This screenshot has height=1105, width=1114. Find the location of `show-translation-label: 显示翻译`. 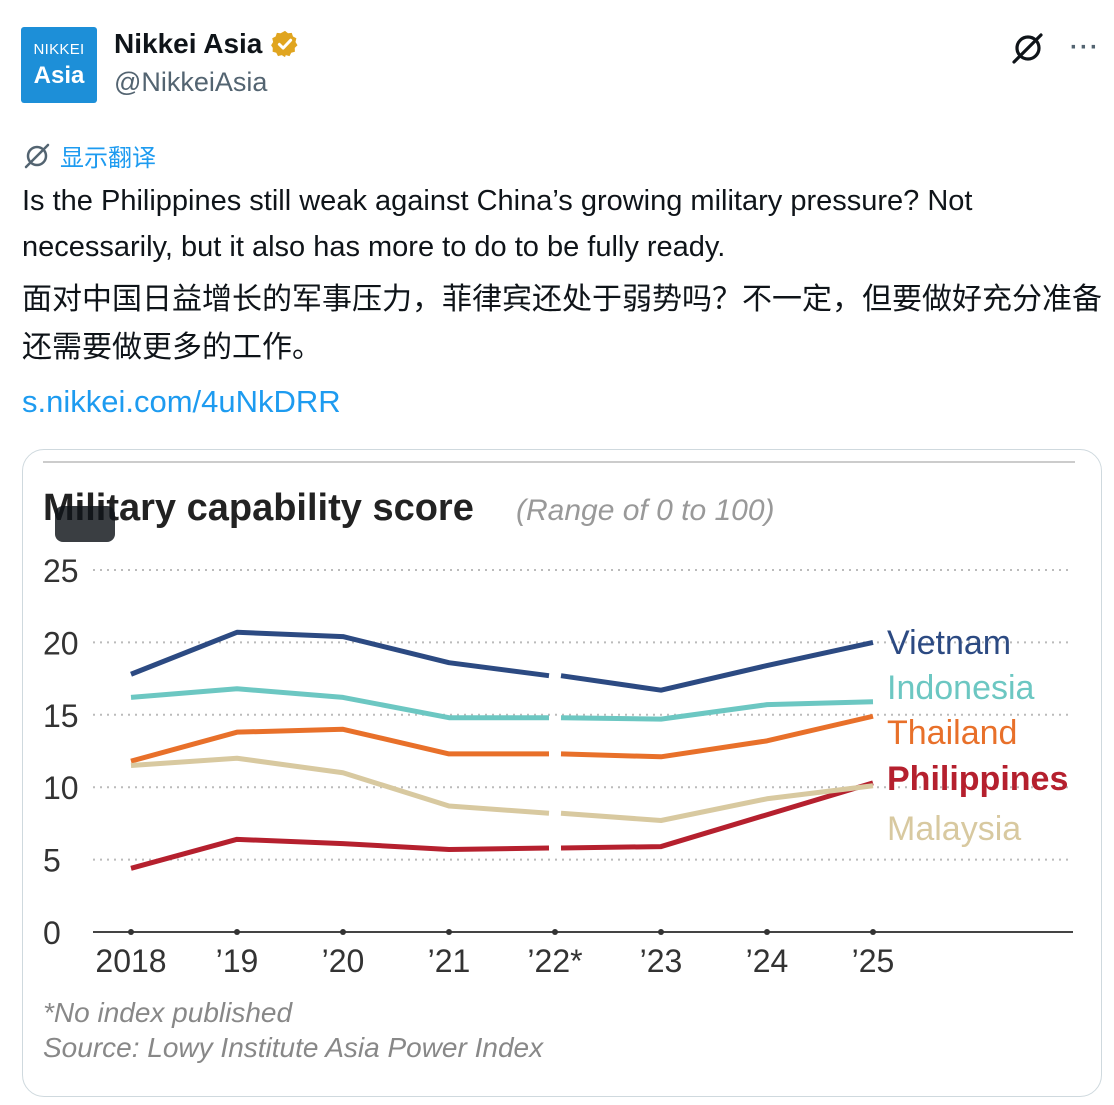

show-translation-label: 显示翻译 is located at coordinates (108, 158).